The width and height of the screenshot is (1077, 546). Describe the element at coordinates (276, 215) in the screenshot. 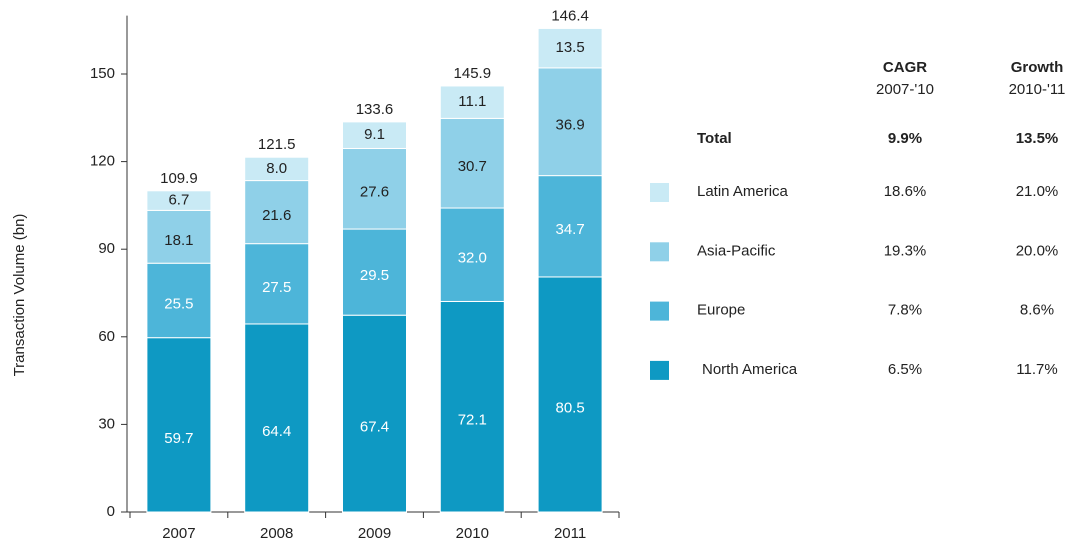

I see `data-label: 21.6` at that location.